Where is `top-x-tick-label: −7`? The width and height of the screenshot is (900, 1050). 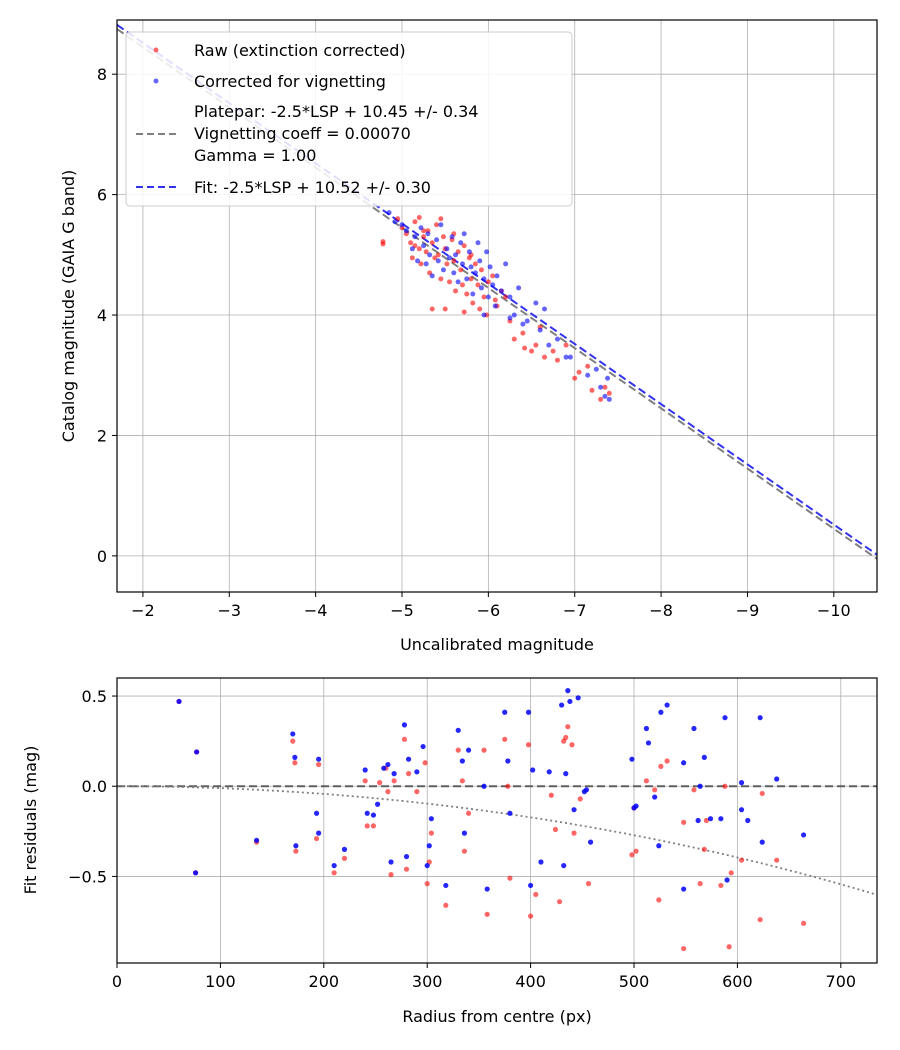 top-x-tick-label: −7 is located at coordinates (575, 610).